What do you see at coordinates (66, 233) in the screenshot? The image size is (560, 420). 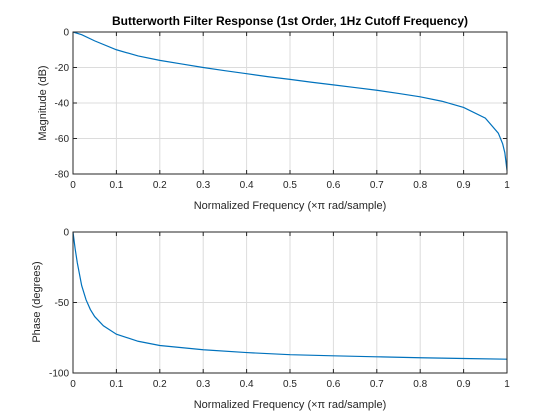 I see `phase-y-tick-label: 0` at bounding box center [66, 233].